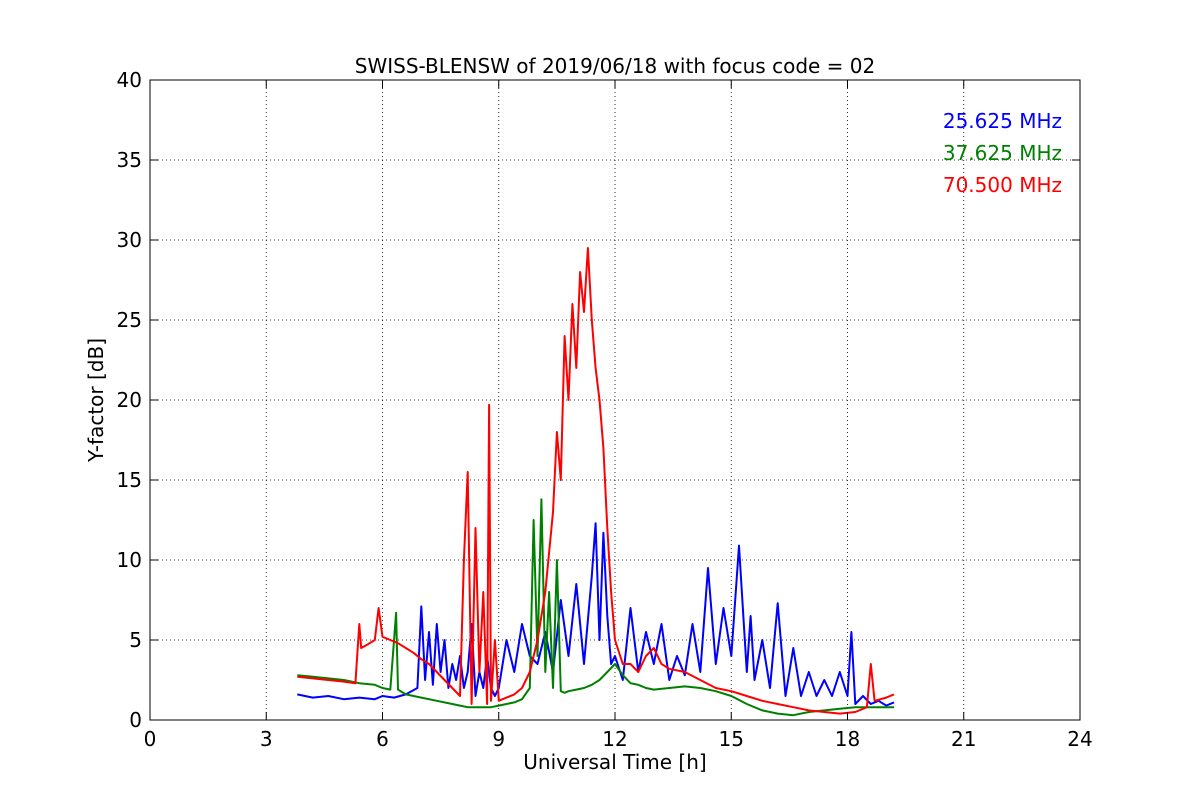 This screenshot has height=800, width=1200. I want to click on x-tick-label: 6, so click(382, 739).